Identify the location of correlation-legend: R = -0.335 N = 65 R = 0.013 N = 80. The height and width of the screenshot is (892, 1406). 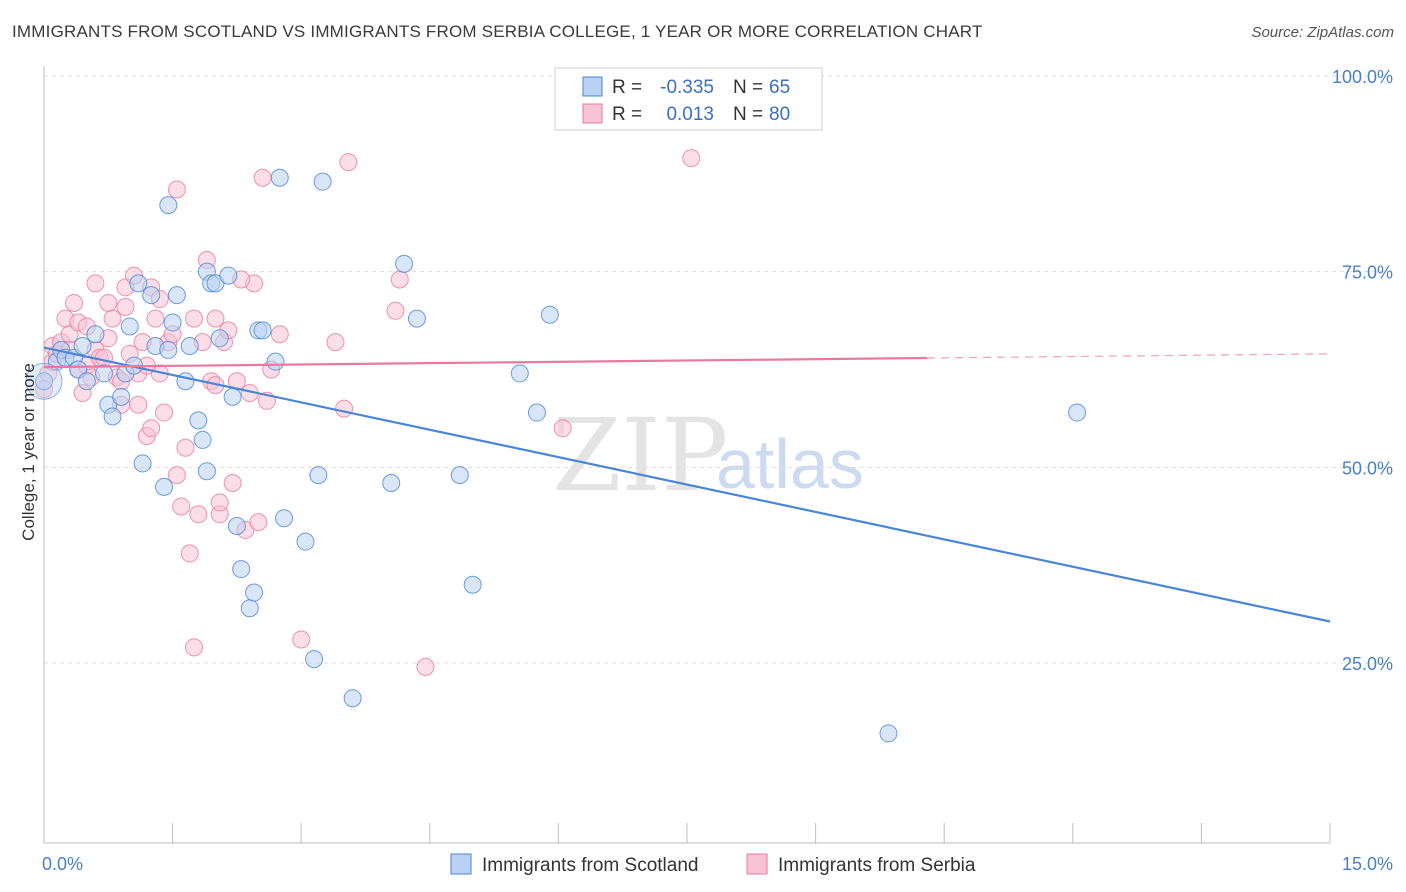
(688, 99).